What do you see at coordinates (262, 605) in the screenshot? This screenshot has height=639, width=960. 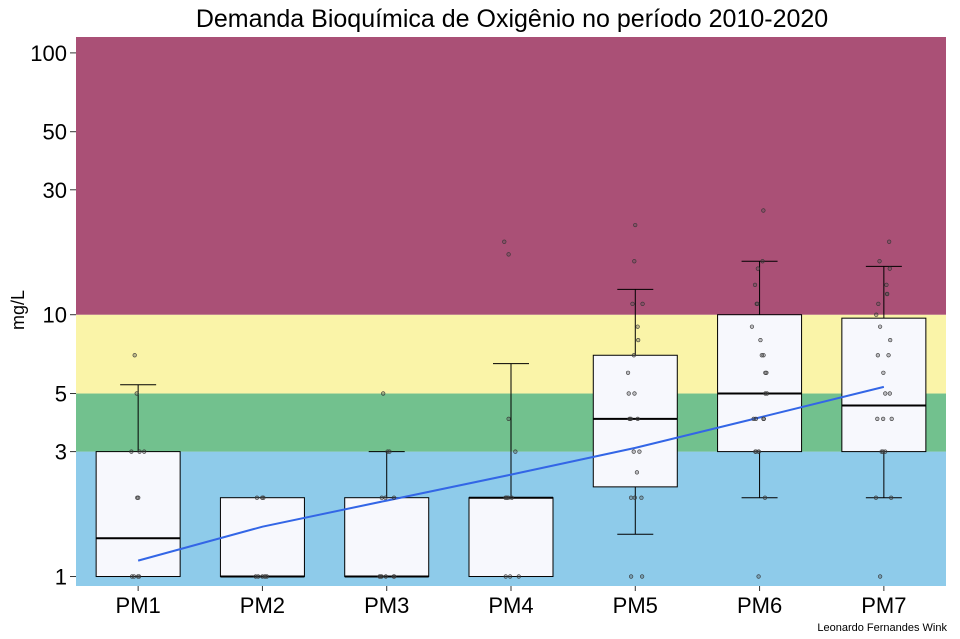 I see `x-tick-label: PM2` at bounding box center [262, 605].